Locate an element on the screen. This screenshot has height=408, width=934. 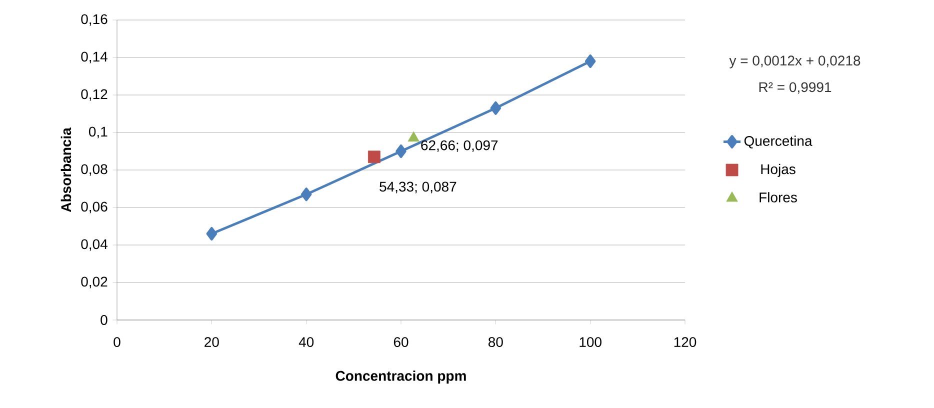
y-tick-label: 0 is located at coordinates (104, 320).